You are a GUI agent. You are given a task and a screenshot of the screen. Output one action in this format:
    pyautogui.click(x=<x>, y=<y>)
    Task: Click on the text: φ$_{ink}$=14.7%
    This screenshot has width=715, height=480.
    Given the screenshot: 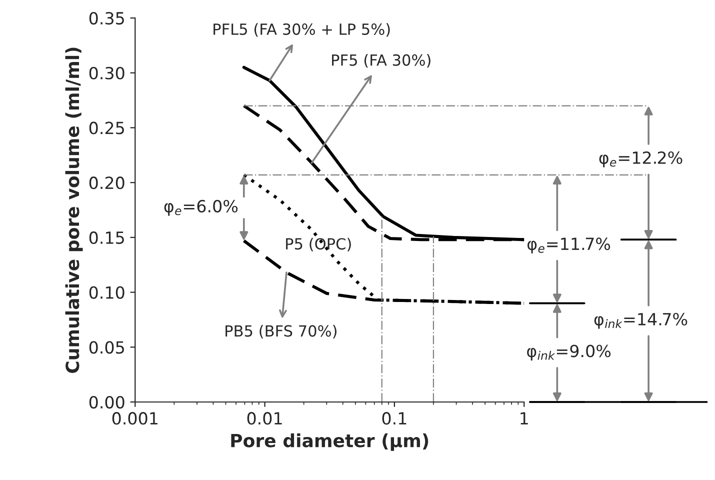 What is the action you would take?
    pyautogui.click(x=641, y=320)
    